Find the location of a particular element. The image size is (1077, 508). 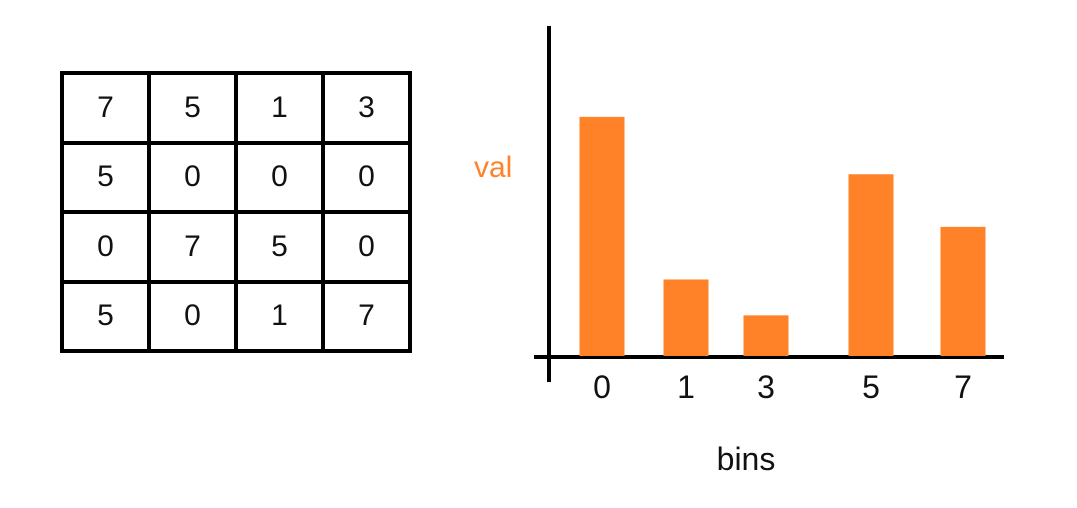

x-axis-label: bins is located at coordinates (746, 459).